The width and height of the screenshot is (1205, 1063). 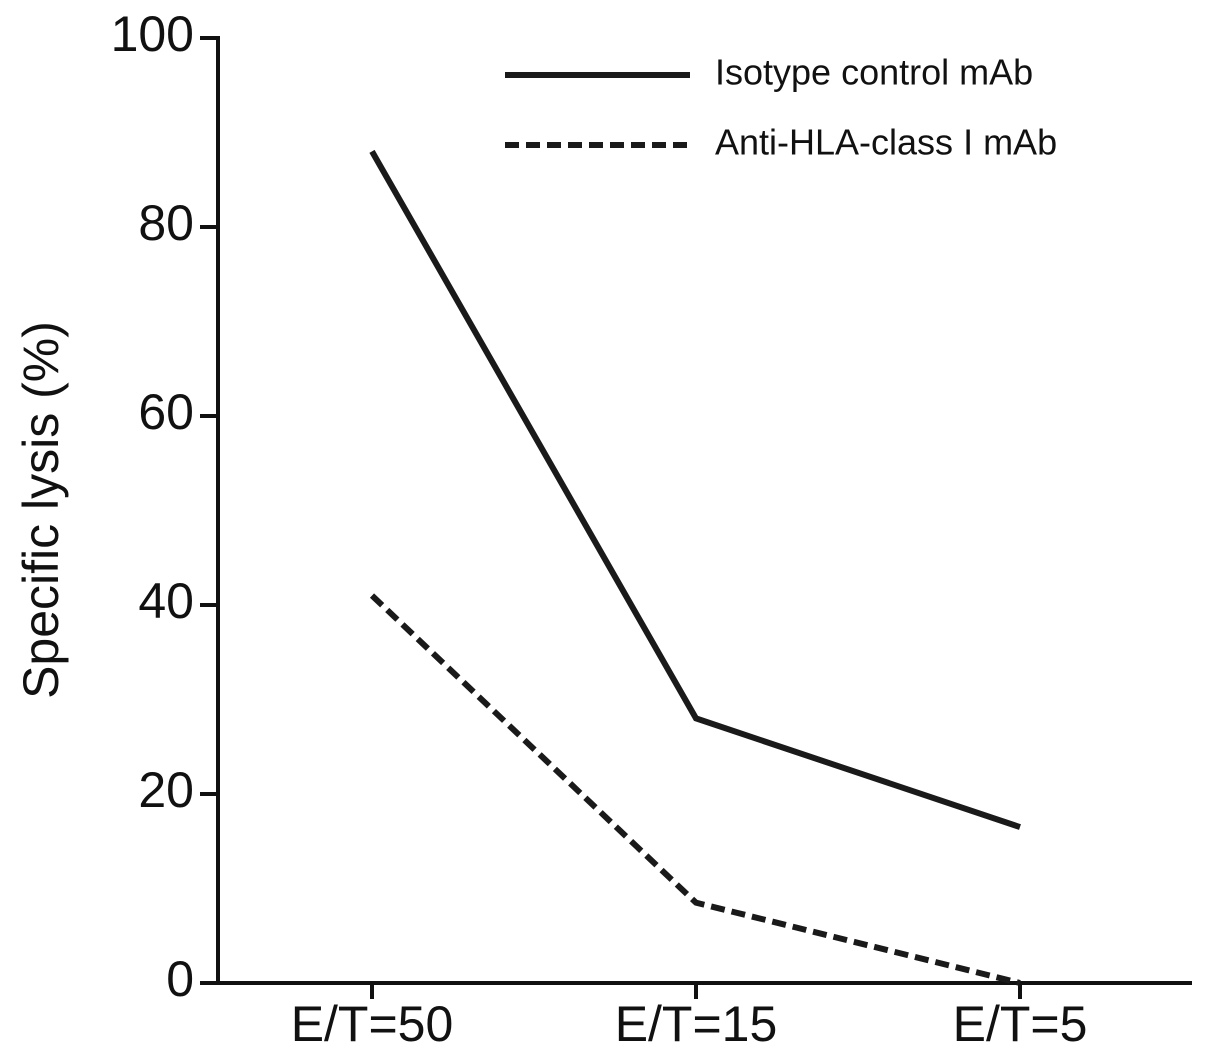 I want to click on y-tick-label: 0, so click(x=180, y=979).